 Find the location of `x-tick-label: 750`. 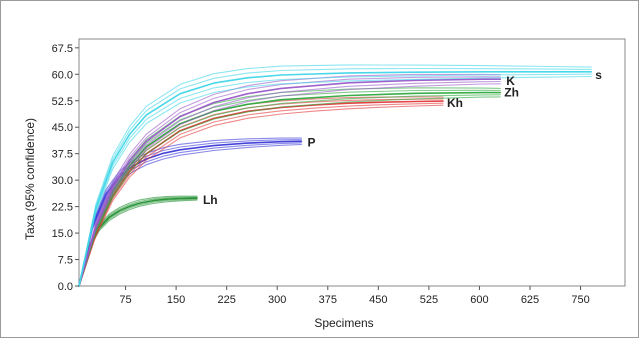

x-tick-label: 750 is located at coordinates (580, 300).